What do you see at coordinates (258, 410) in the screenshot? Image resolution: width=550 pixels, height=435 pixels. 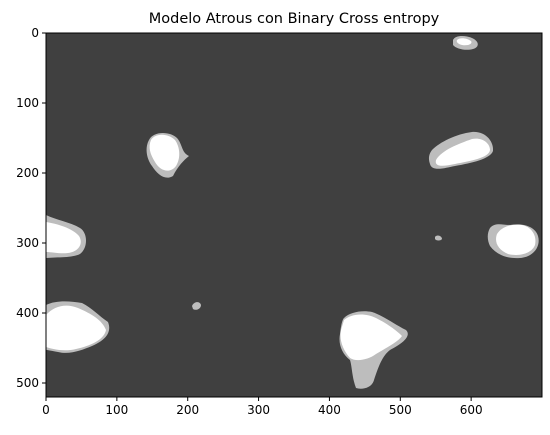 I see `x-tick-label: 300` at bounding box center [258, 410].